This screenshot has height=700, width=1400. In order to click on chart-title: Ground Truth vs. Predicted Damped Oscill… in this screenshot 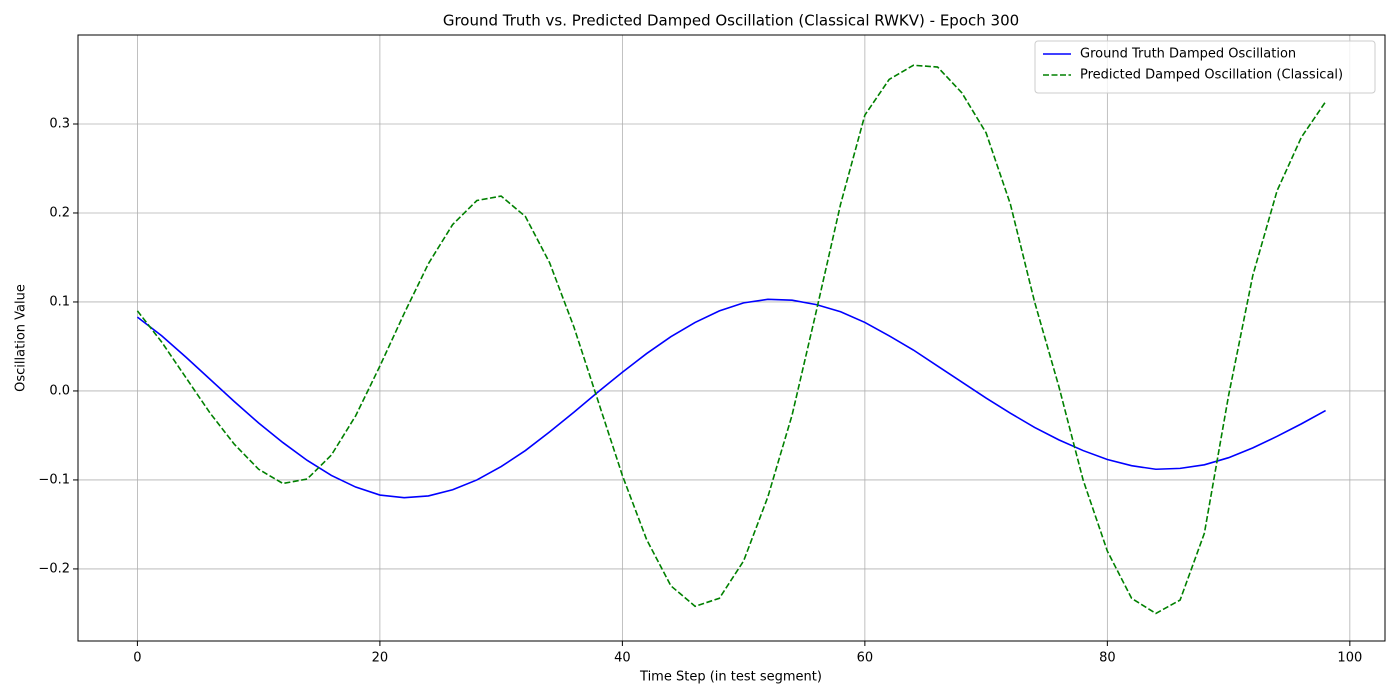, I will do `click(731, 21)`.